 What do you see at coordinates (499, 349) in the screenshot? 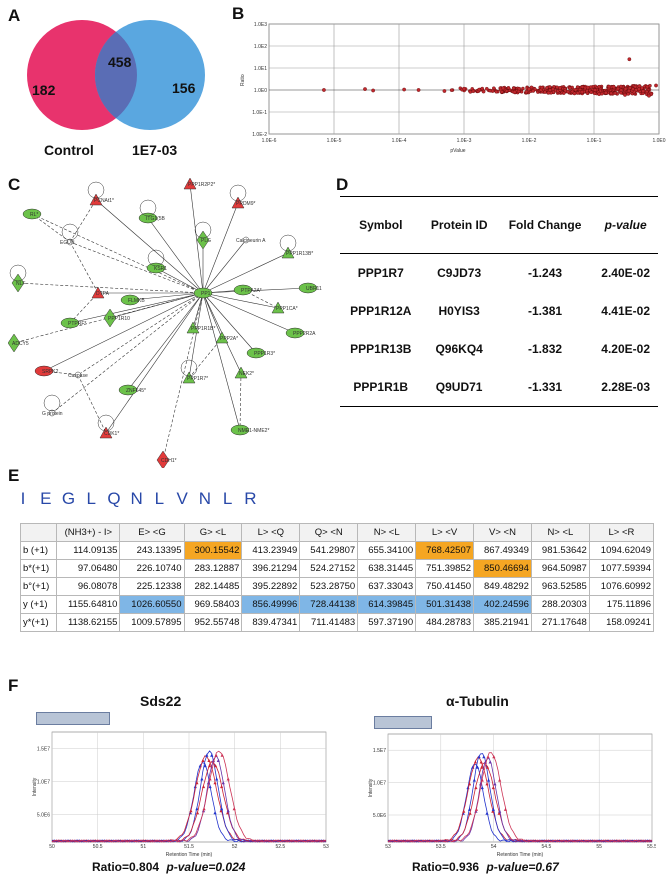
I see `table-row: PPP1R13B Q96KQ4 -1.832 4.20E-02` at bounding box center [499, 349].